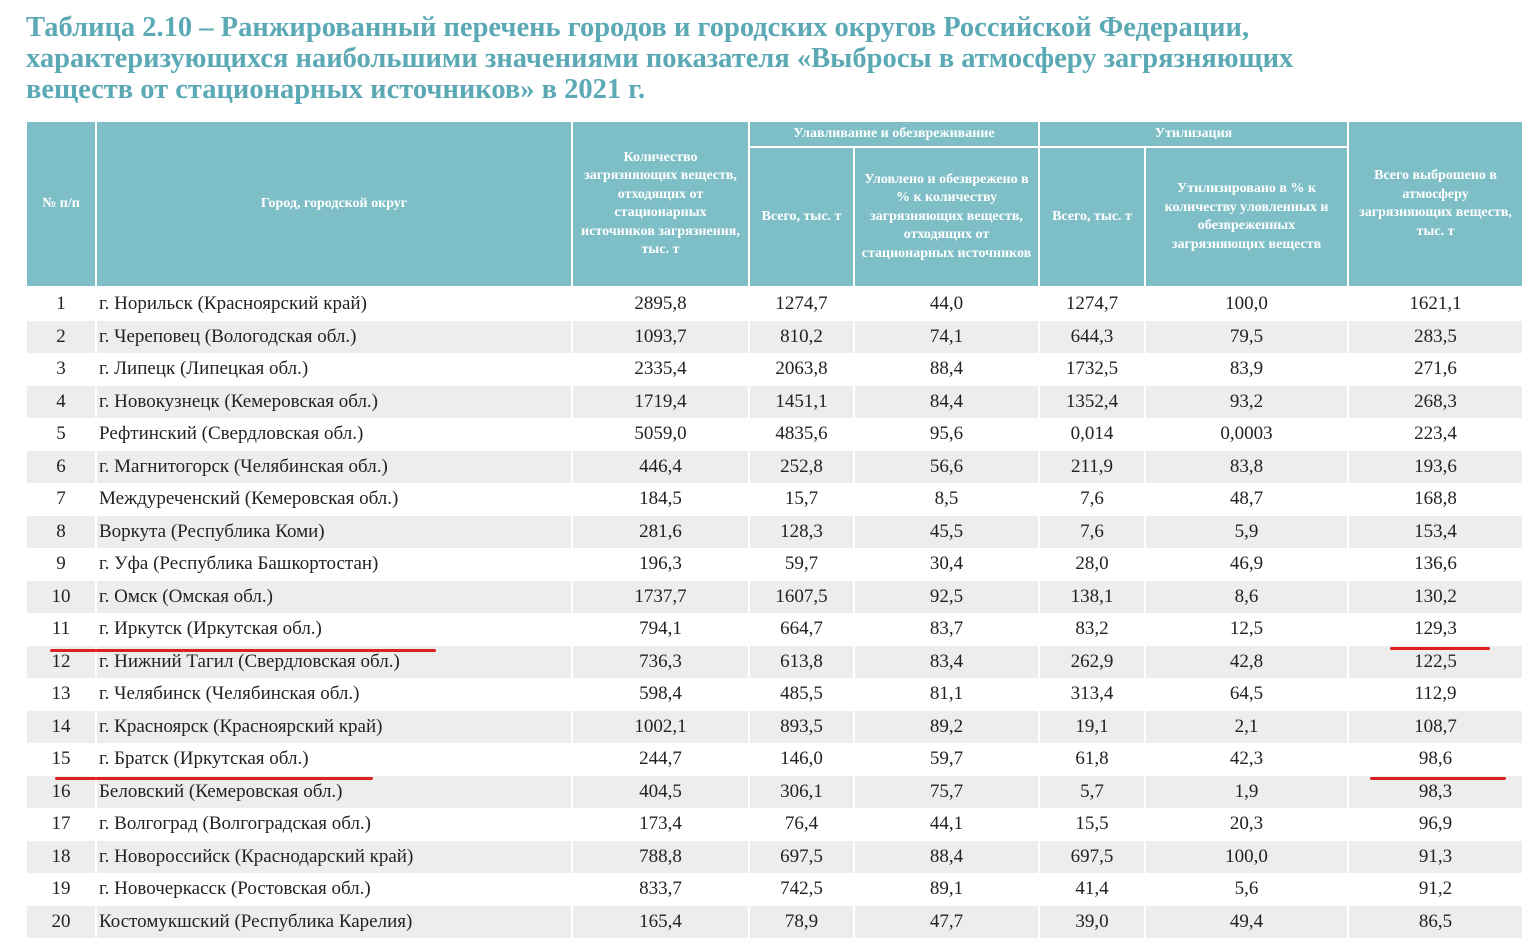  Describe the element at coordinates (334, 629) in the screenshot. I see `city-cell: г. Иркутск (Иркутская обл.)` at that location.